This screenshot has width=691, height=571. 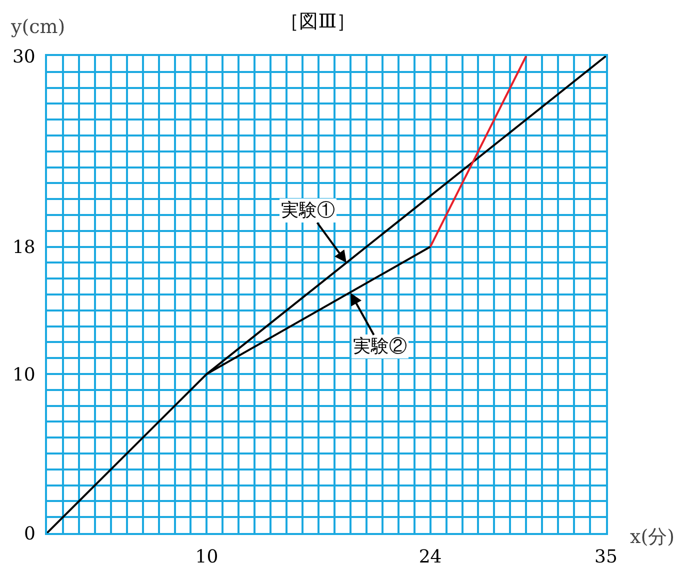 I want to click on y-tick-label: 0, so click(x=30, y=533).